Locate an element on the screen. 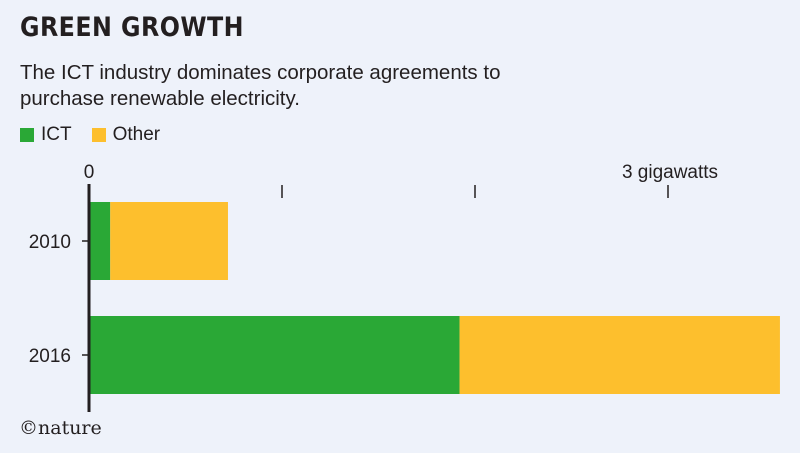  legend-label-ict: ICT is located at coordinates (56, 134).